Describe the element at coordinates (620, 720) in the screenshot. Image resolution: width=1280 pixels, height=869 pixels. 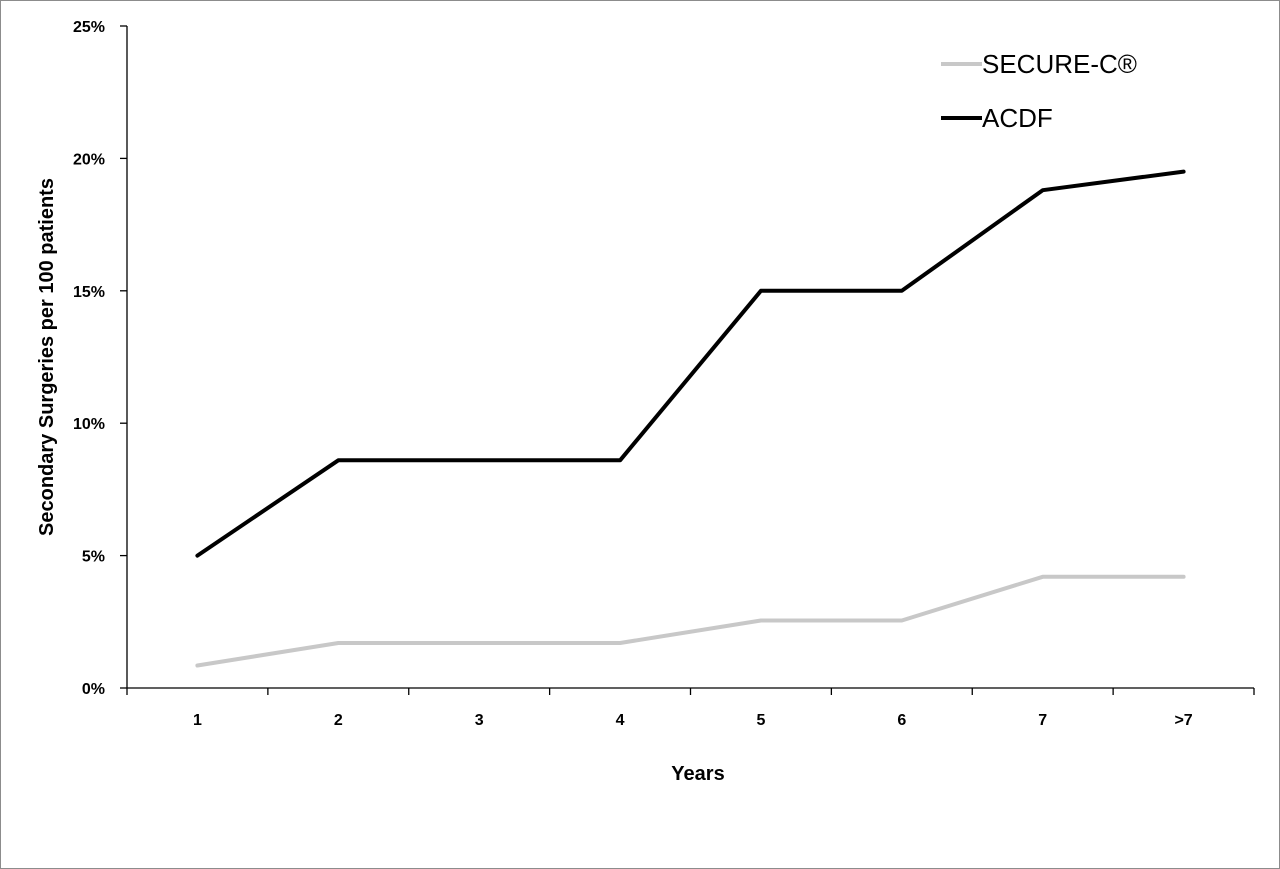
I see `x-tick-label: 4` at that location.